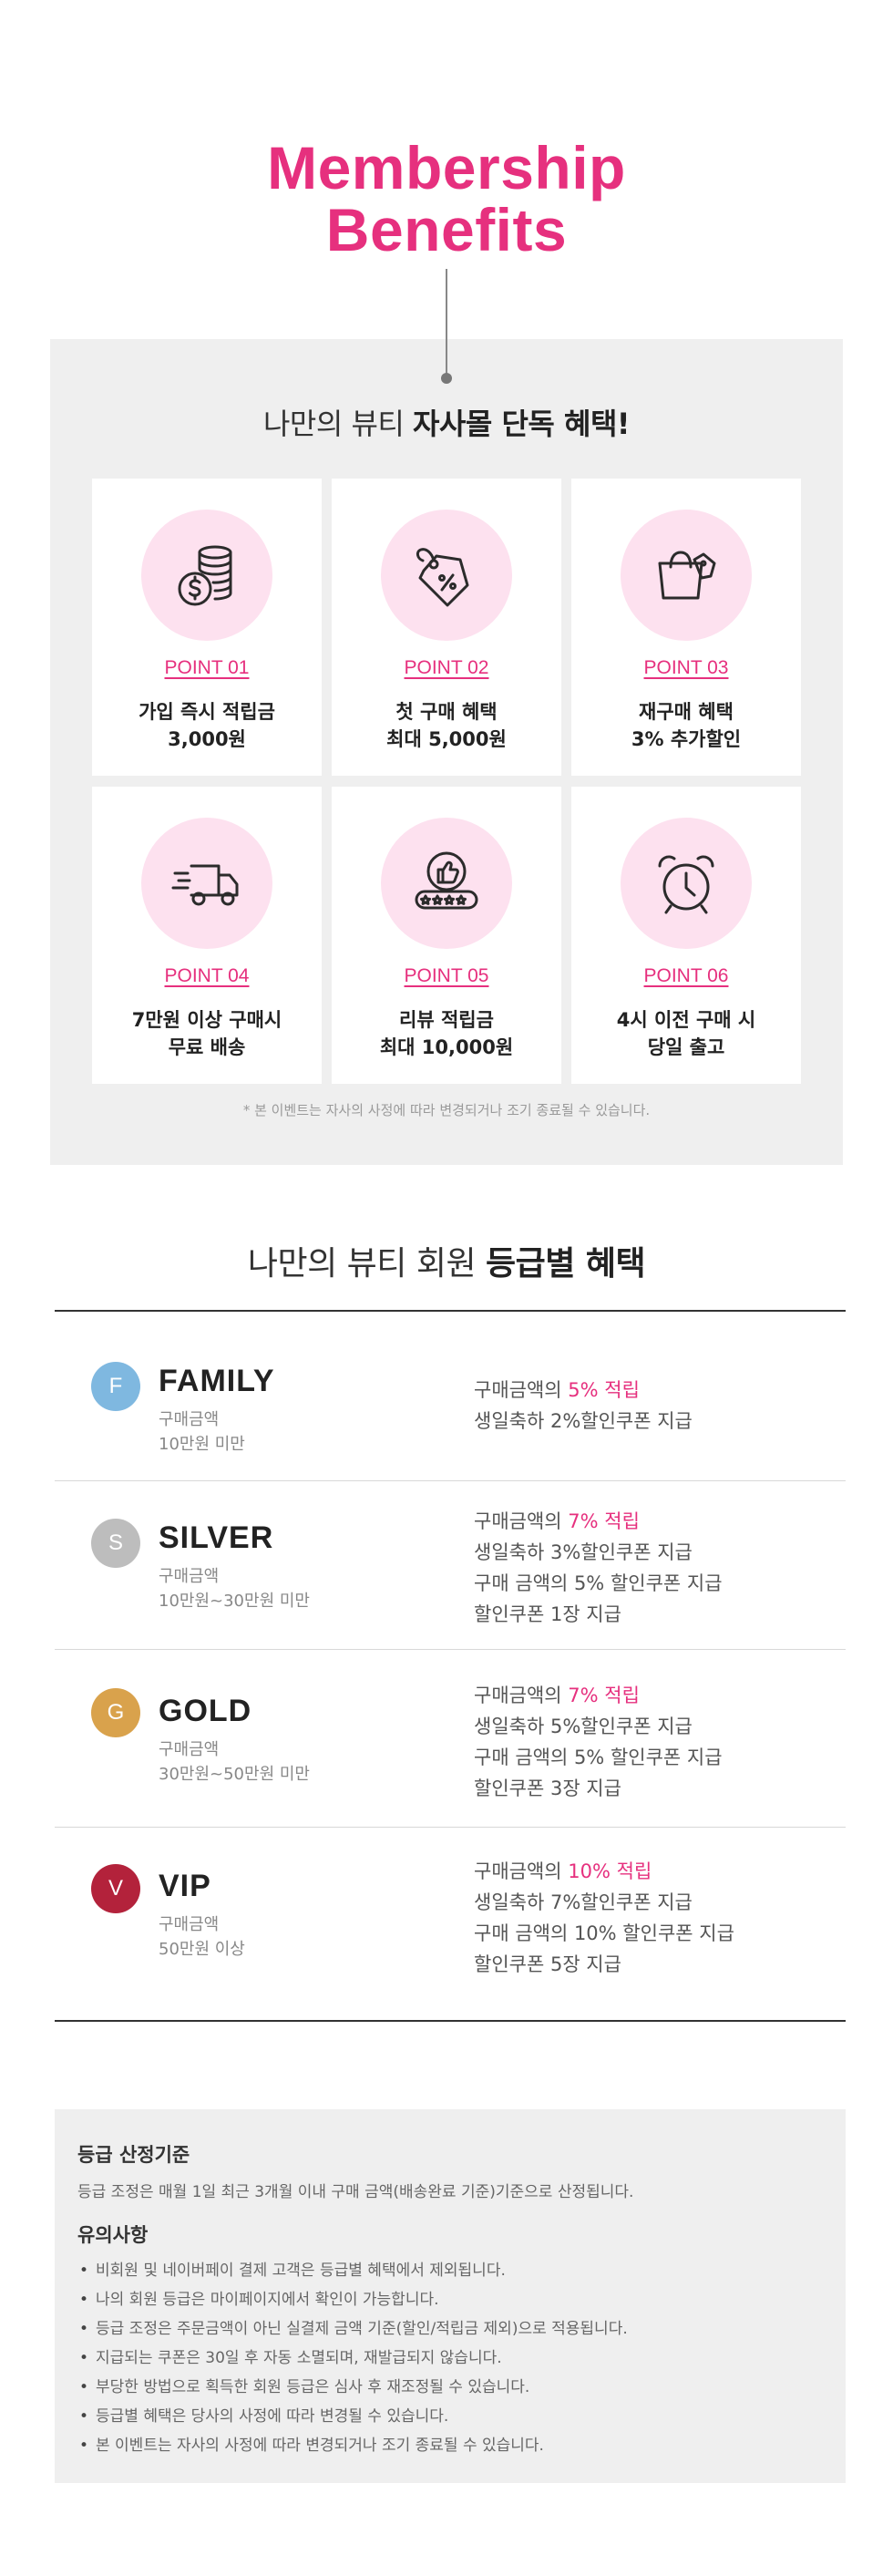 The image size is (893, 2576). I want to click on benefit-card-3: POINT 03 재구매 혜택 3% 추가할인, so click(686, 627).